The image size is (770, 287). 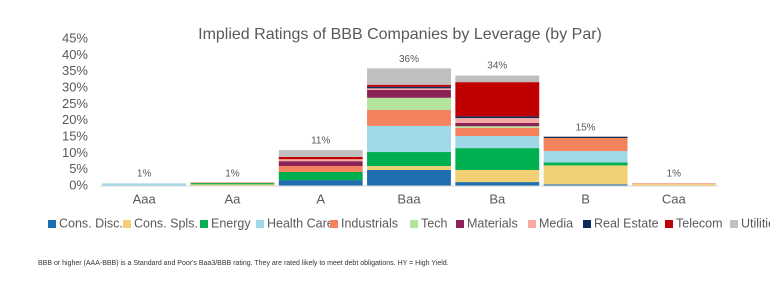 What do you see at coordinates (75, 135) in the screenshot?
I see `y-tick-label: 15%` at bounding box center [75, 135].